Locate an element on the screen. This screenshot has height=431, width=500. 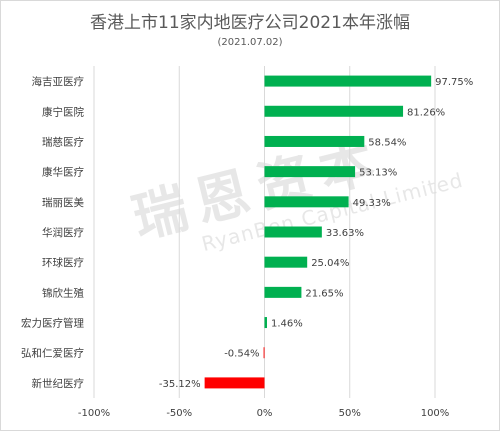
category-label: 弘和仁爱医疗 is located at coordinates (52, 353).